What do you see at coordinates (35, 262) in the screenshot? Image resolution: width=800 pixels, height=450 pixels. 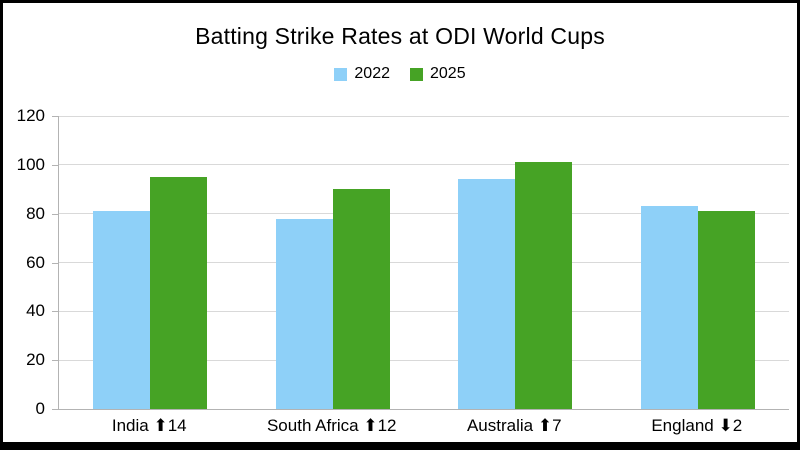 I see `y-axis-tick-label: 60` at bounding box center [35, 262].